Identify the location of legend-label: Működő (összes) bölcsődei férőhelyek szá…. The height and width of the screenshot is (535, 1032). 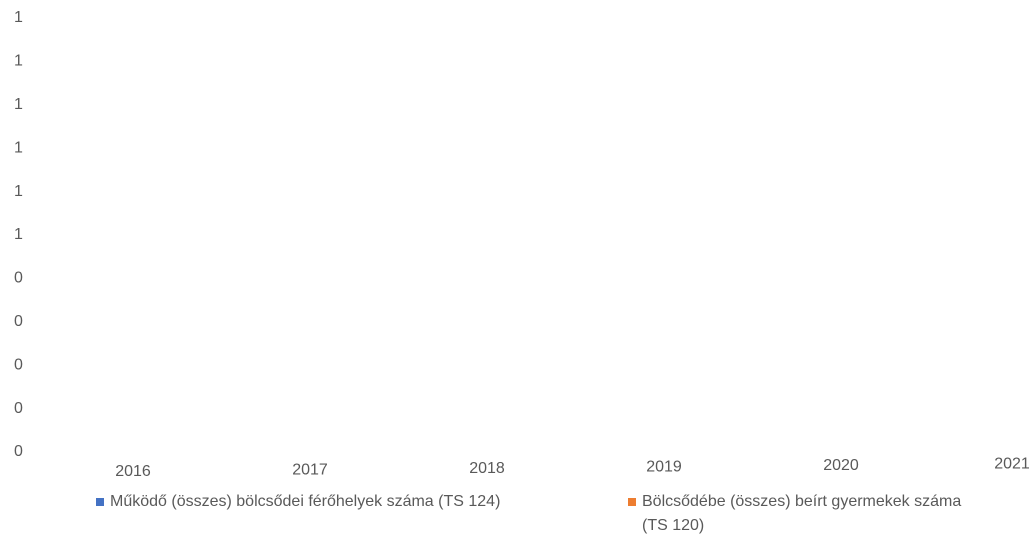
(305, 501).